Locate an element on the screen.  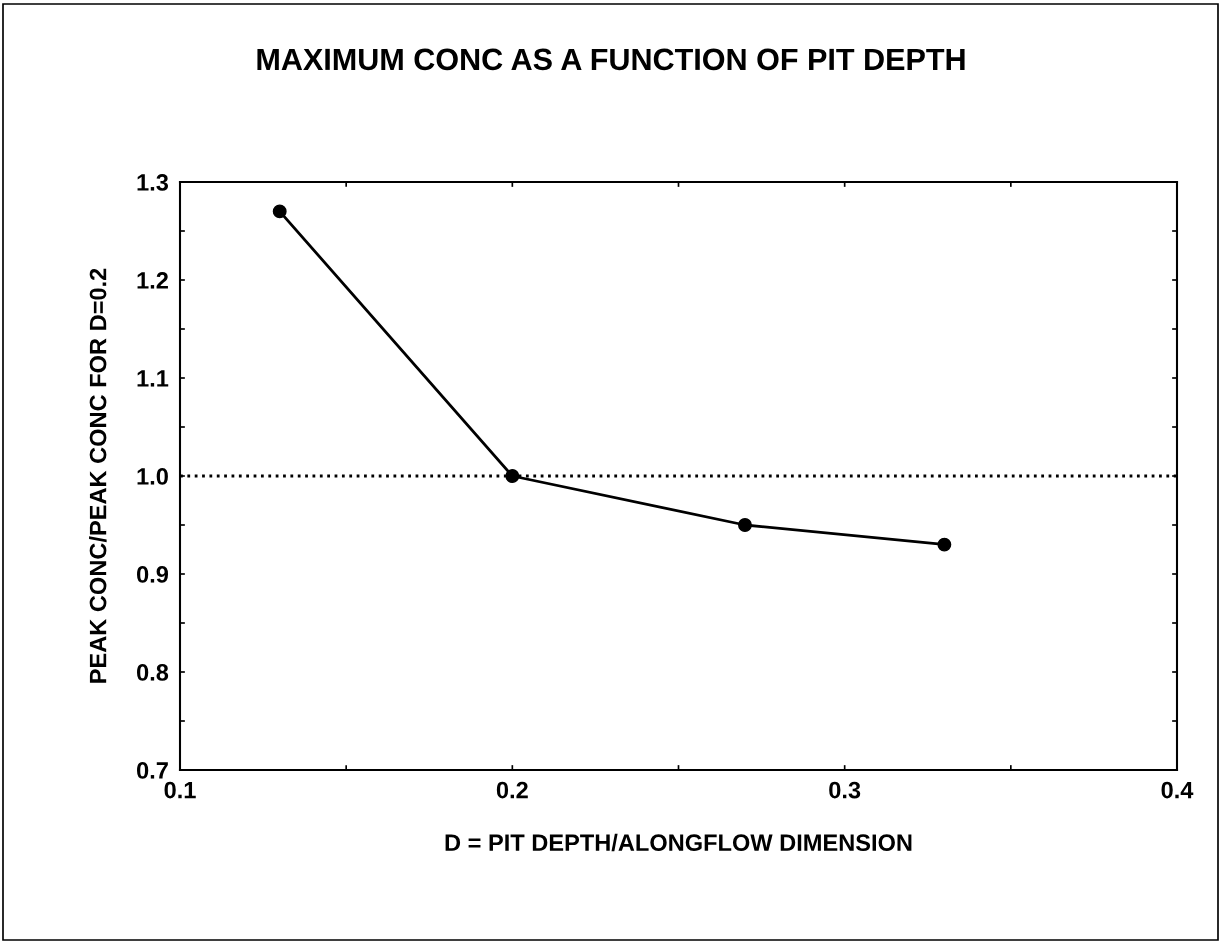
x-tick-label: 0.3 is located at coordinates (845, 790).